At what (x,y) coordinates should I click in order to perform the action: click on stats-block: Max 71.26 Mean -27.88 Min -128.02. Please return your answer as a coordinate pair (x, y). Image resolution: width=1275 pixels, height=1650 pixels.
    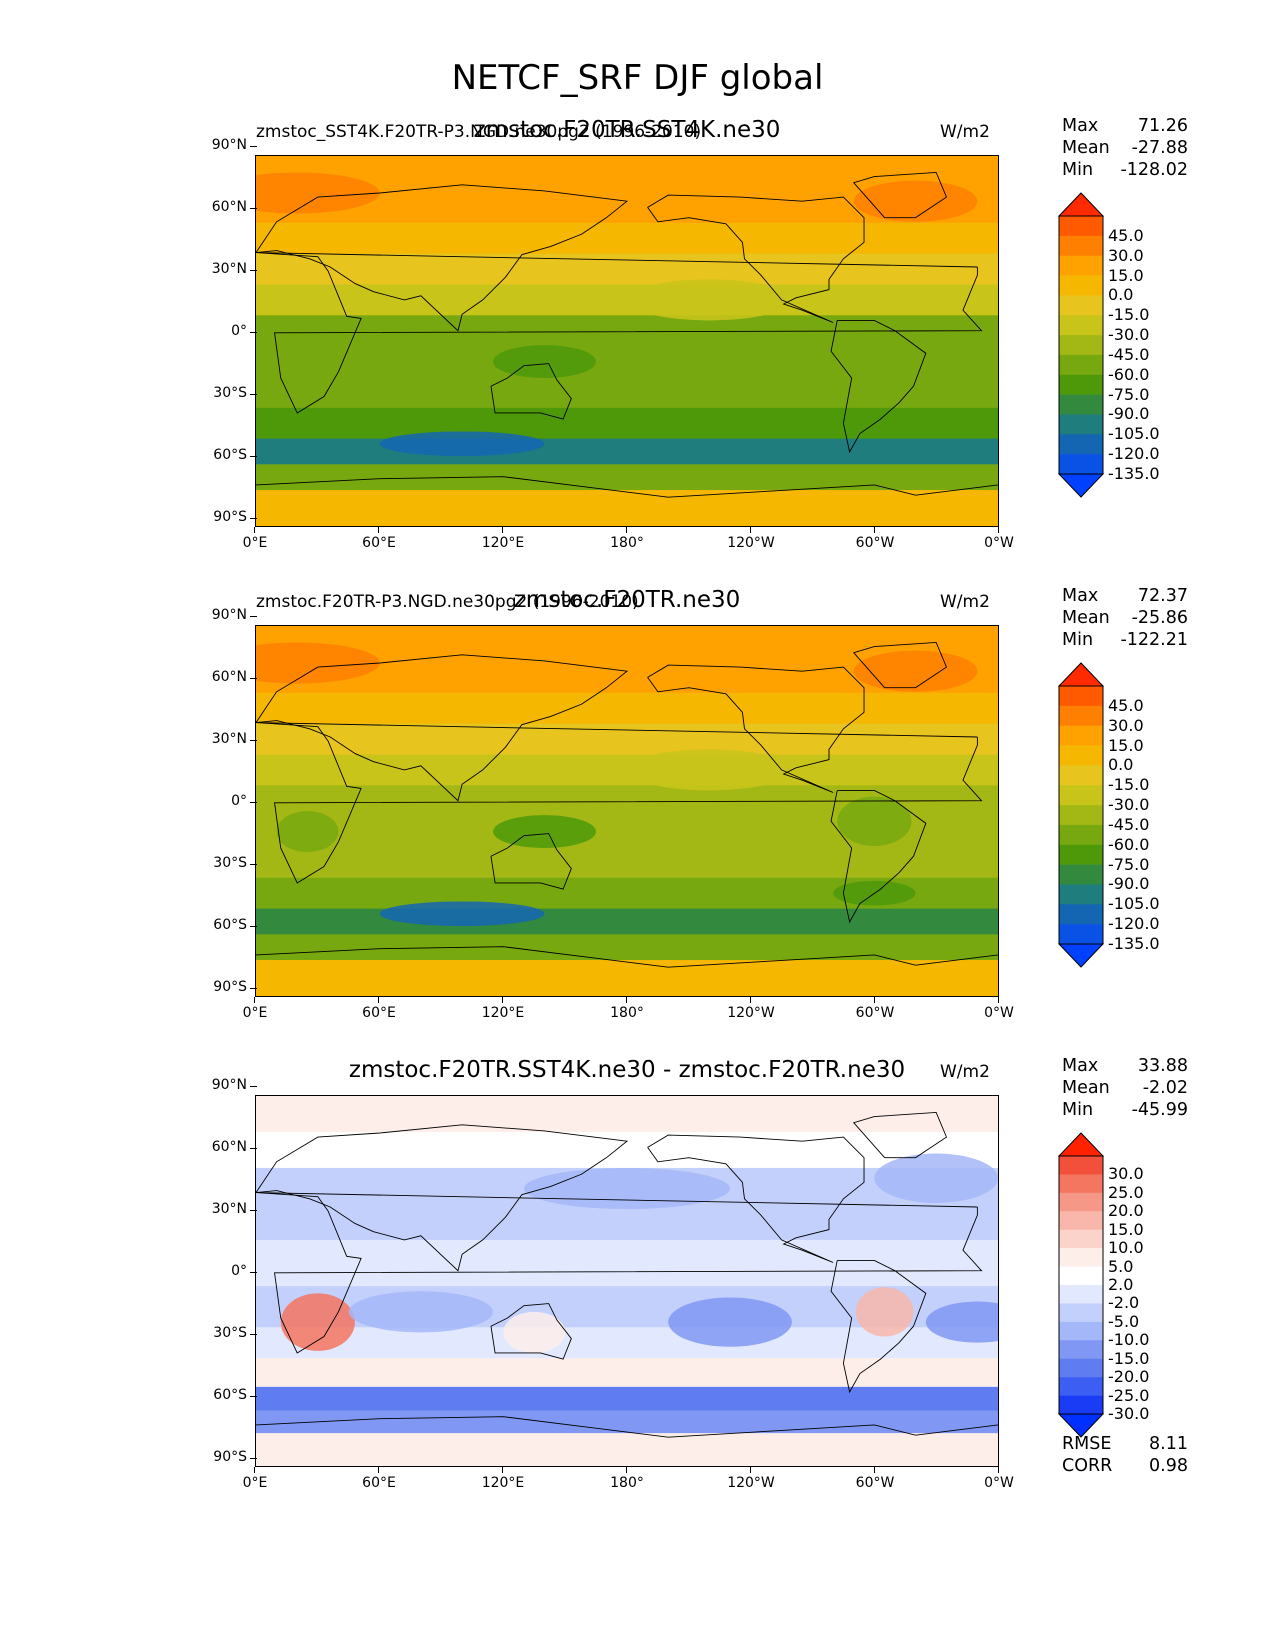
    Looking at the image, I should click on (1125, 148).